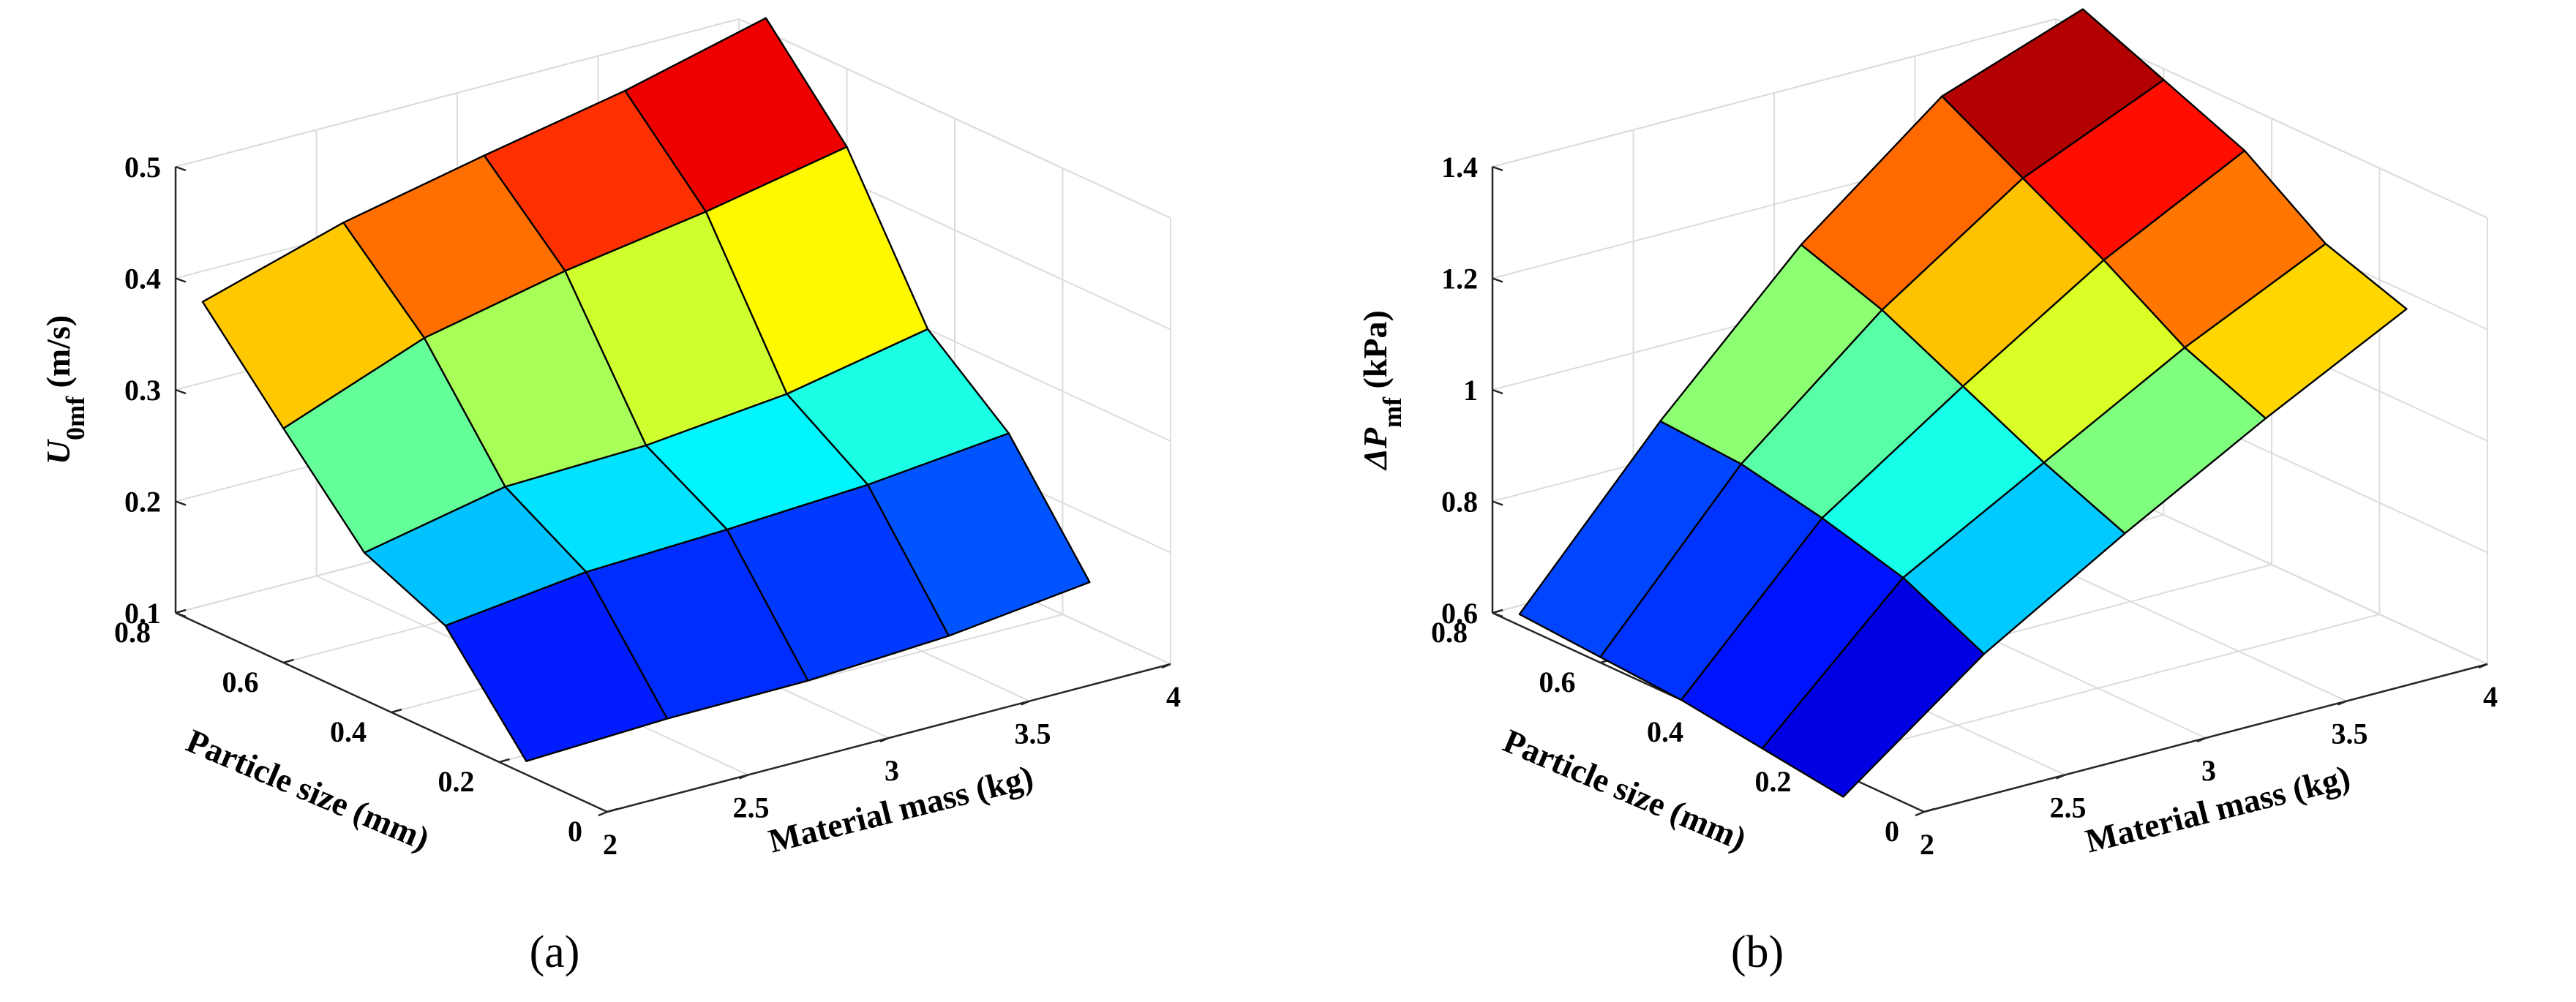  I want to click on z-axis-subscript: mf, so click(1392, 412).